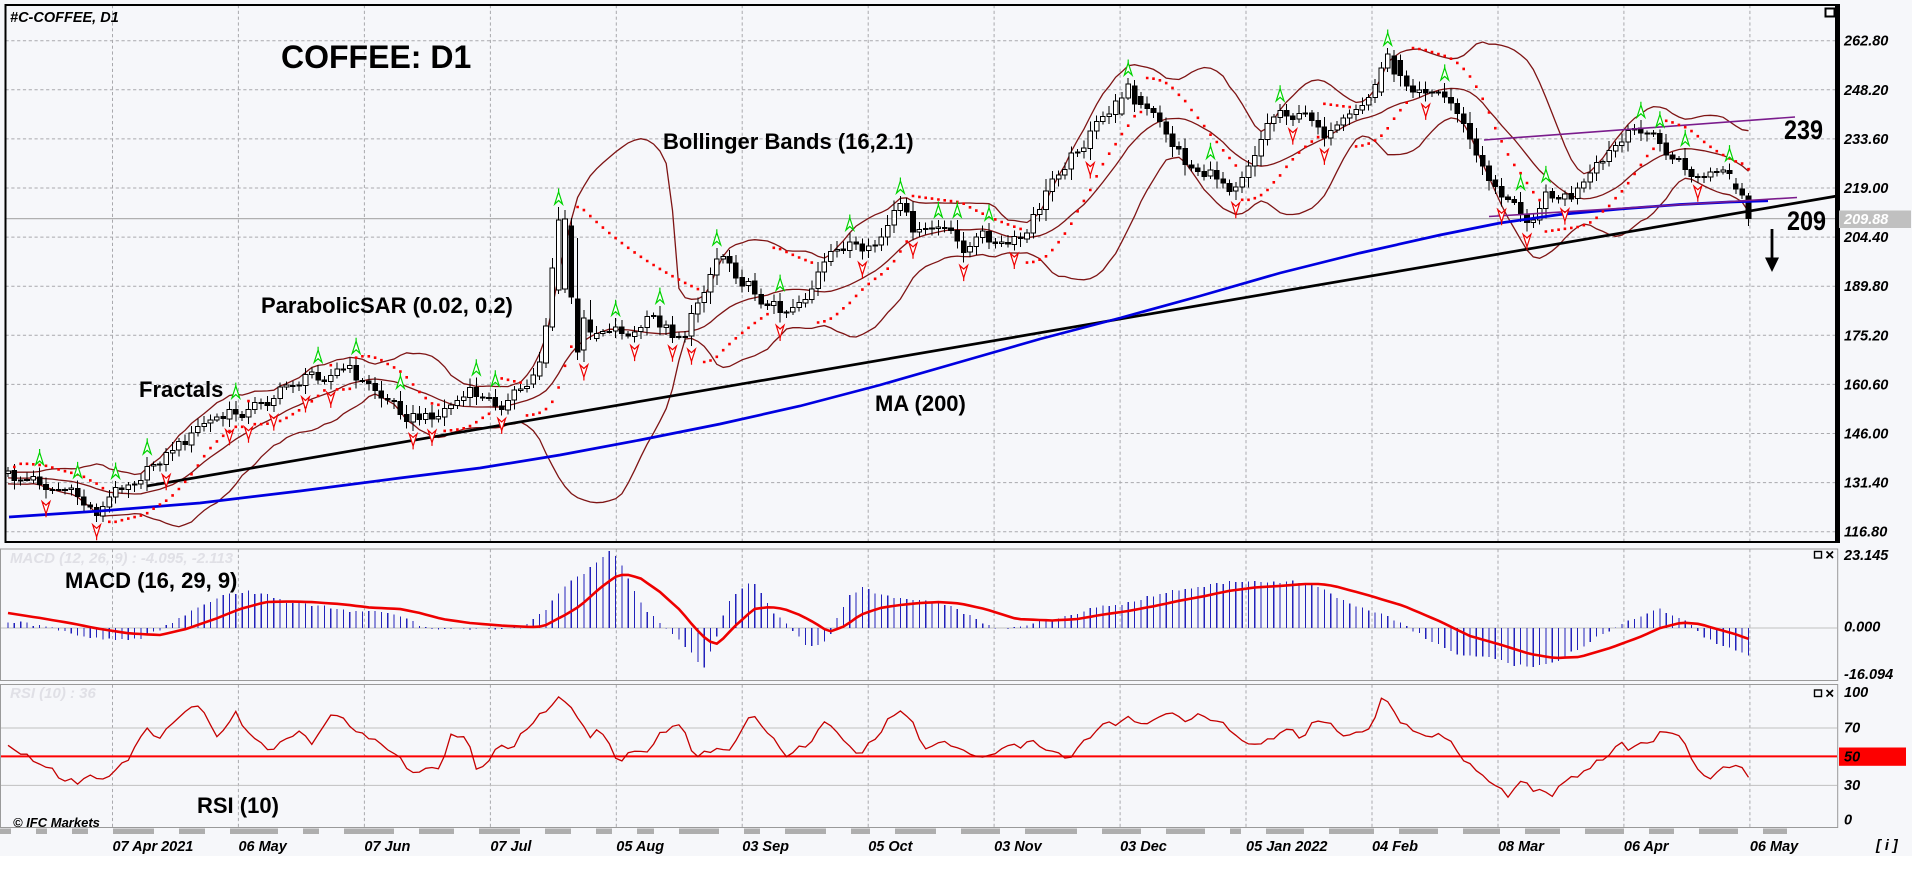 This screenshot has width=1912, height=885. Describe the element at coordinates (1865, 238) in the screenshot. I see `svg-text: 204.40` at that location.